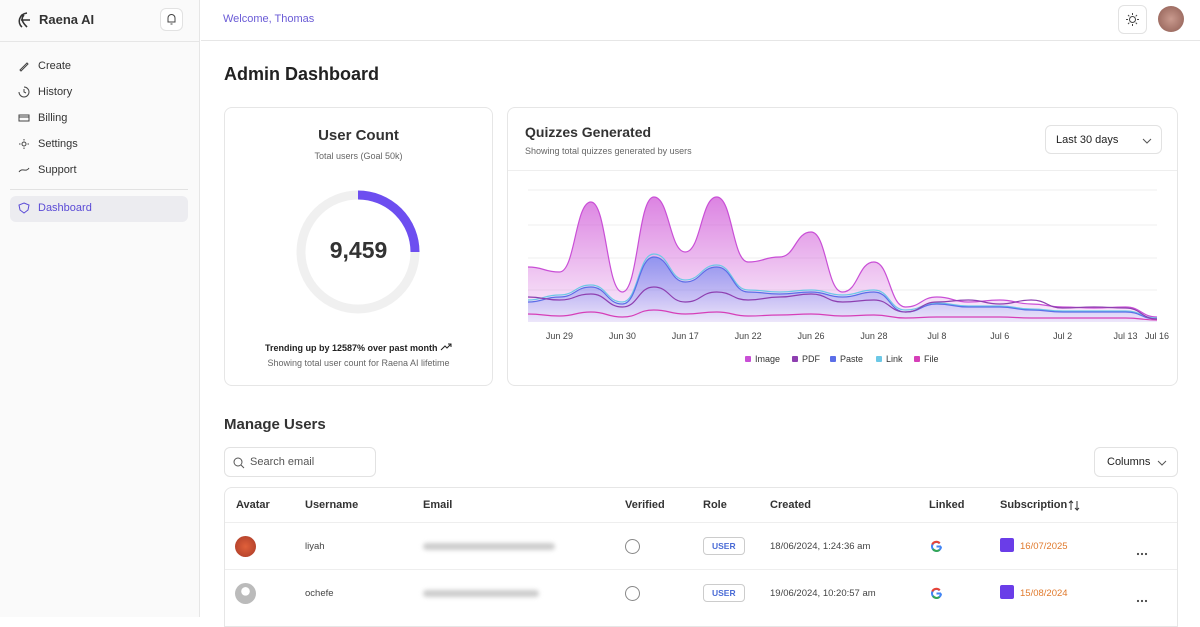  What do you see at coordinates (700, 40) in the screenshot?
I see `topbar-border` at bounding box center [700, 40].